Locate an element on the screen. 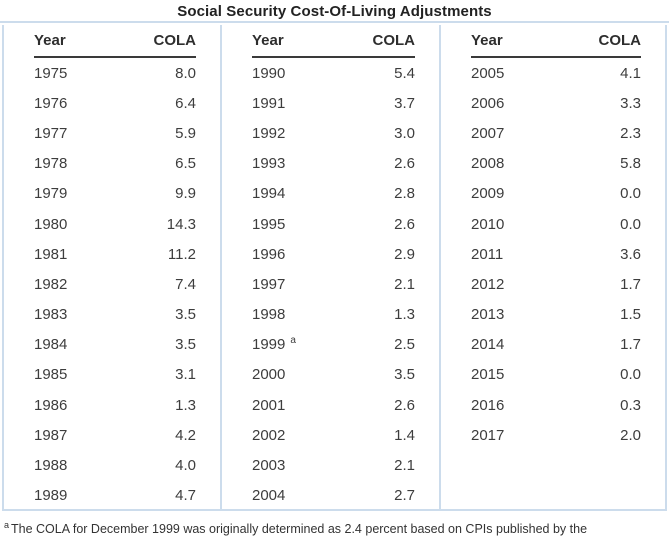 The image size is (669, 548). year-column-header: Year is located at coordinates (268, 40).